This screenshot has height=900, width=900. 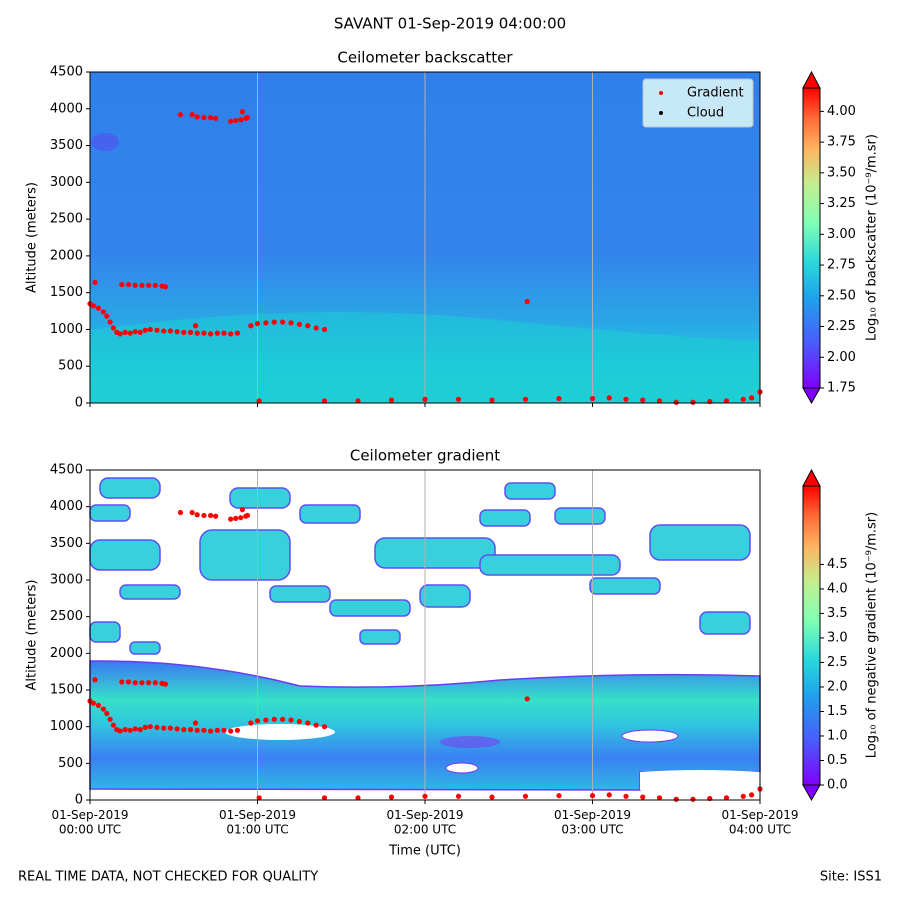 I want to click on y-tick-label: 2500, so click(x=66, y=616).